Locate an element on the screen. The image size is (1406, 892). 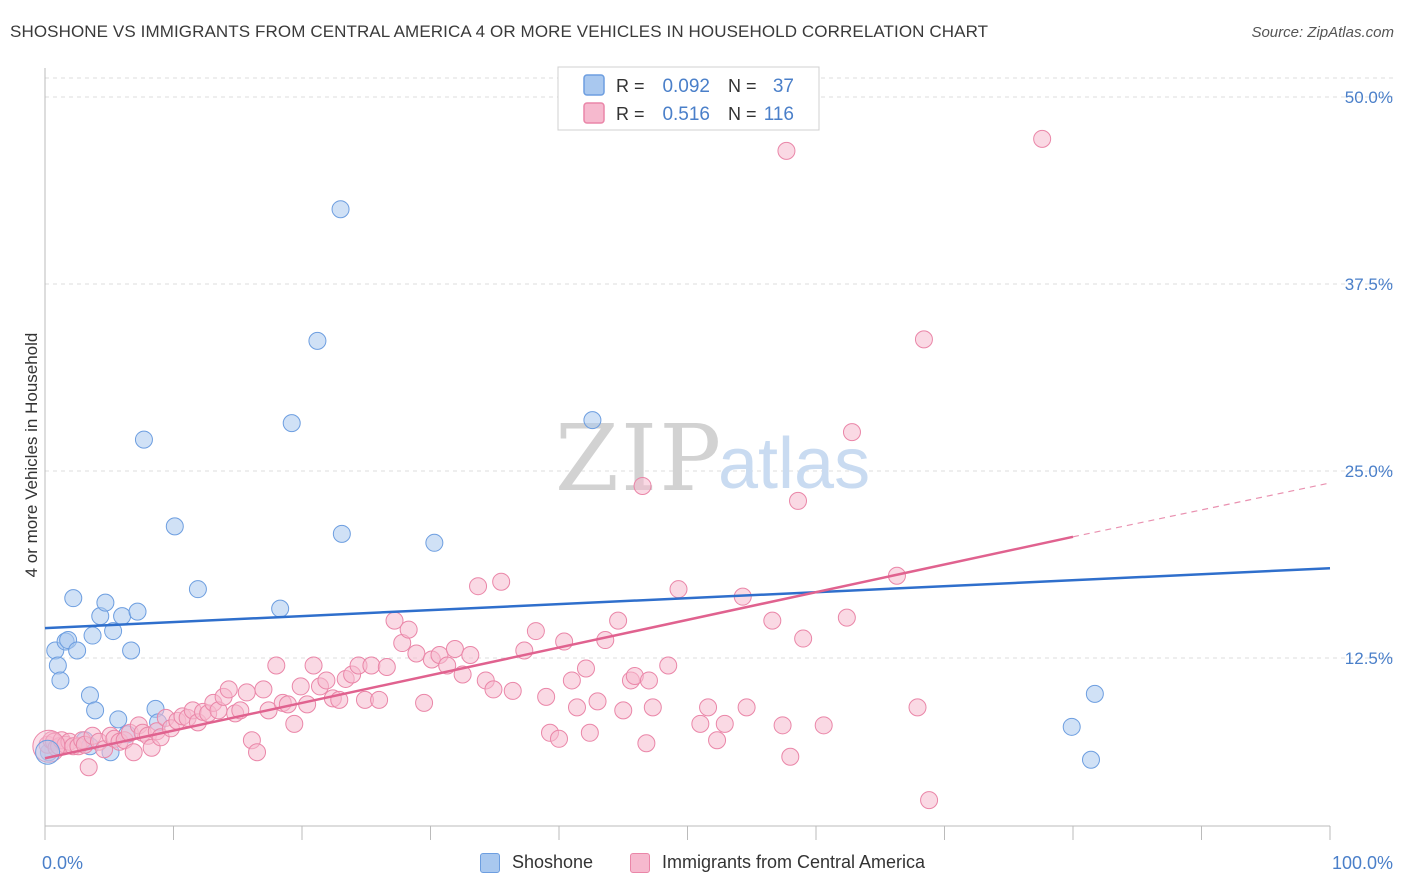
legend-label-shoshone: Shoshone is located at coordinates (553, 862).